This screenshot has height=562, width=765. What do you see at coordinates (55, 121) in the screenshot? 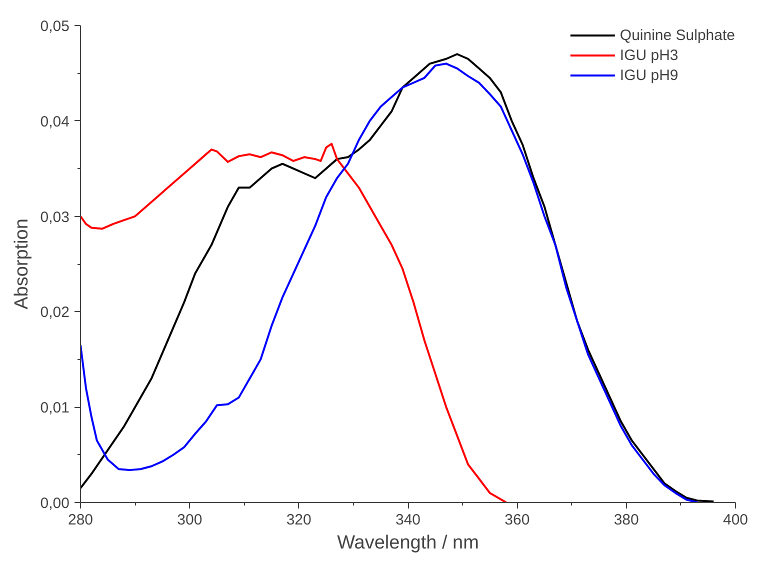
I see `y-tick-label: 0,04` at bounding box center [55, 121].